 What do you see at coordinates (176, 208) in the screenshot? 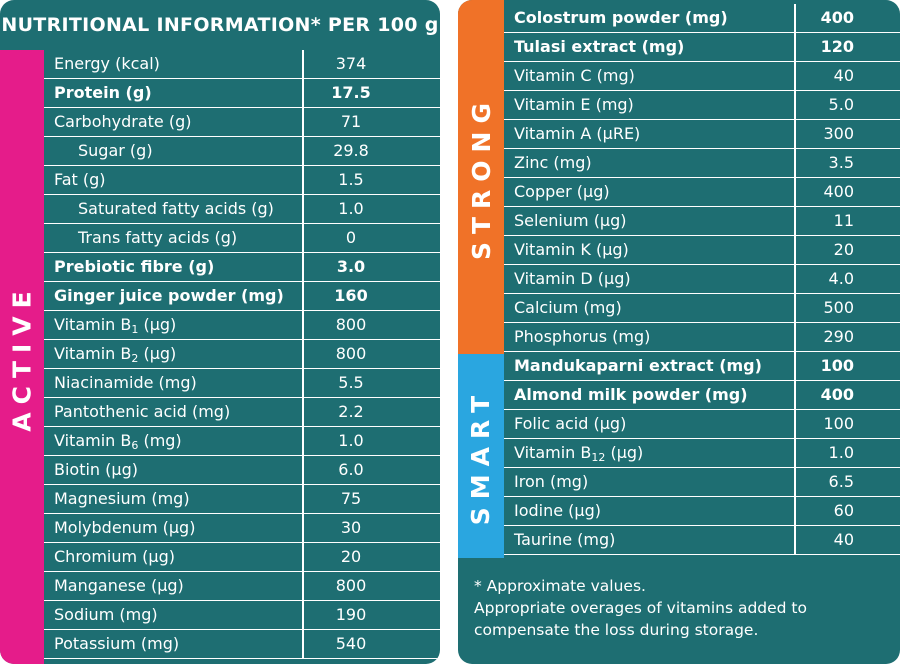
I see `nutrient-name: Saturated fatty acids (g)` at bounding box center [176, 208].